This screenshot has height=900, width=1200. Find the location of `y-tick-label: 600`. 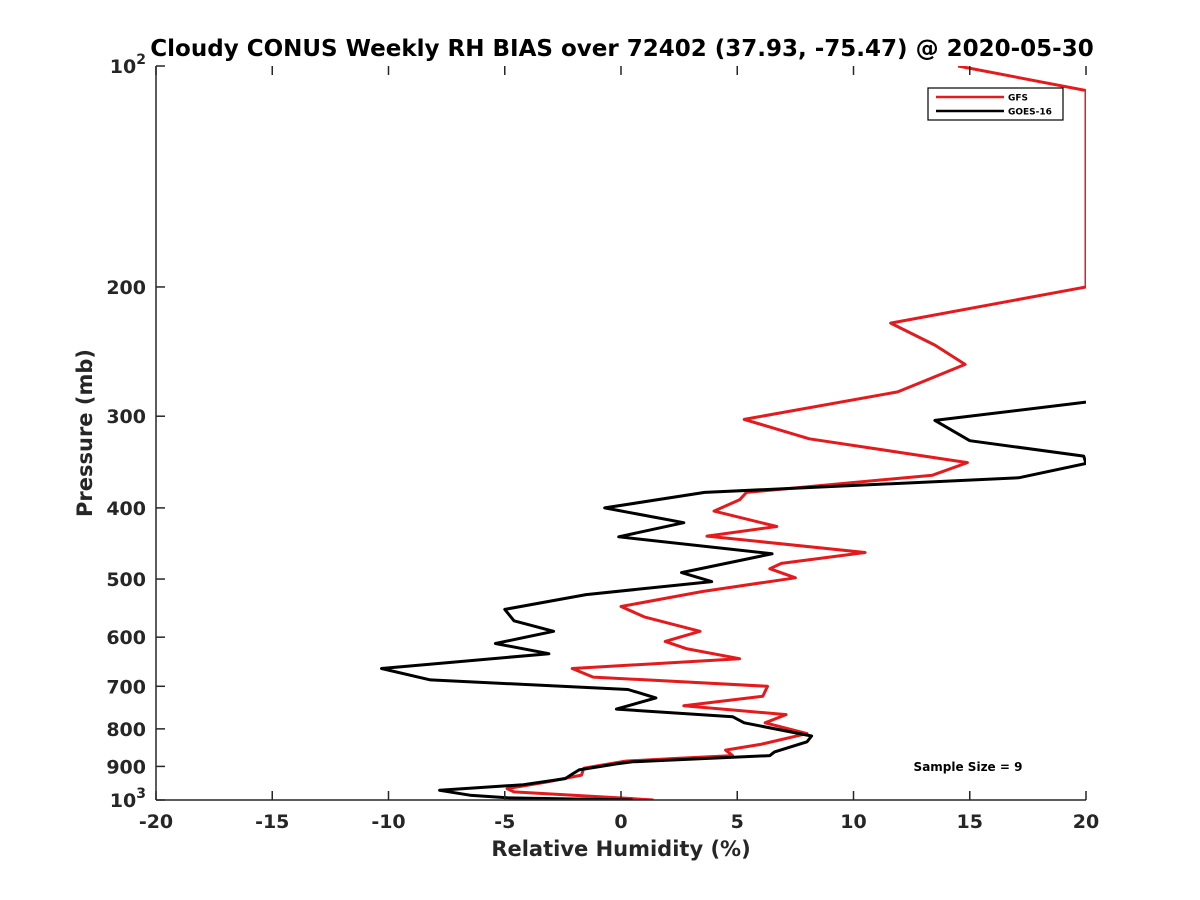

y-tick-label: 600 is located at coordinates (126, 638).